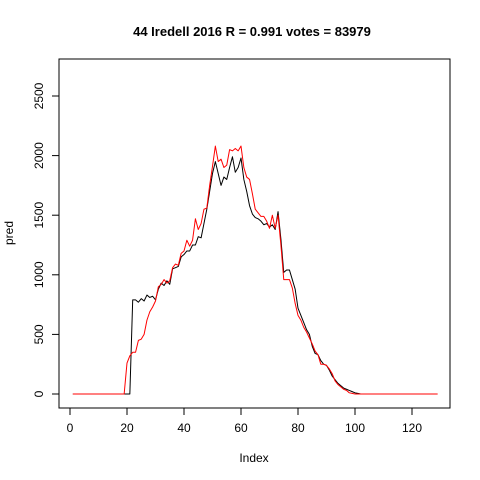 This screenshot has height=480, width=480. I want to click on x-axis: 0 20 40 60 80 100 120, so click(244, 421).